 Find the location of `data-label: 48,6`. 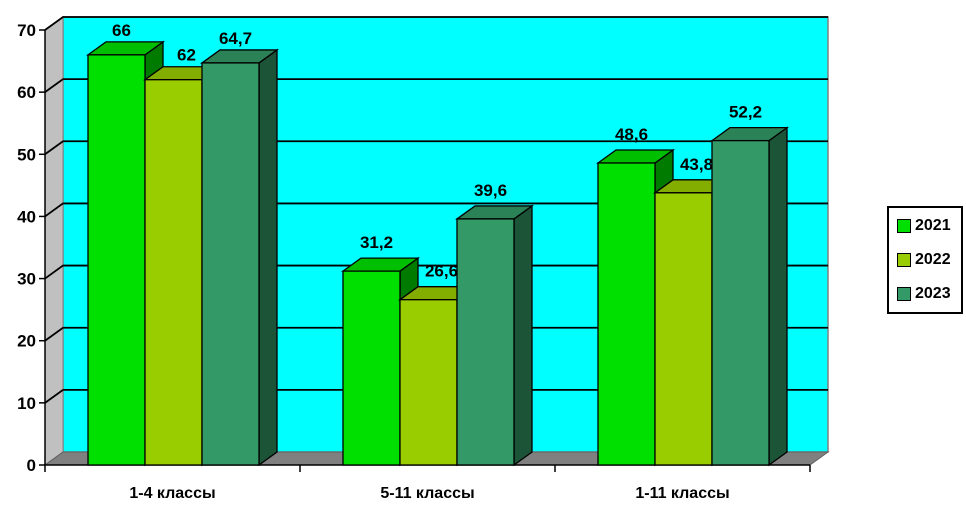

data-label: 48,6 is located at coordinates (631, 134).